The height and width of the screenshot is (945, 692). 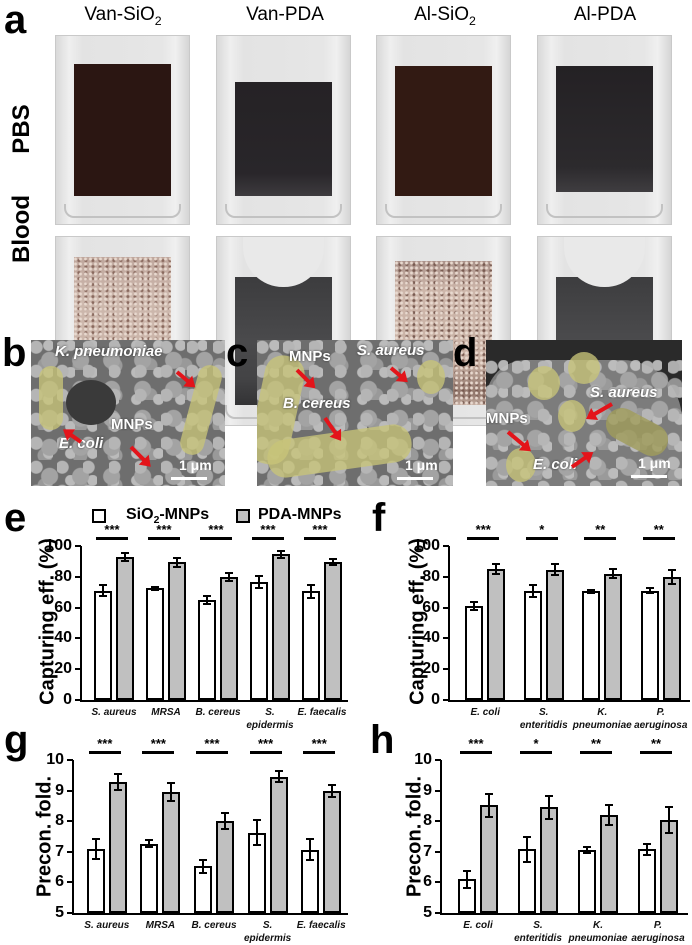 What do you see at coordinates (658, 932) in the screenshot?
I see `x-category-label: P. aeruginosa` at bounding box center [658, 932].